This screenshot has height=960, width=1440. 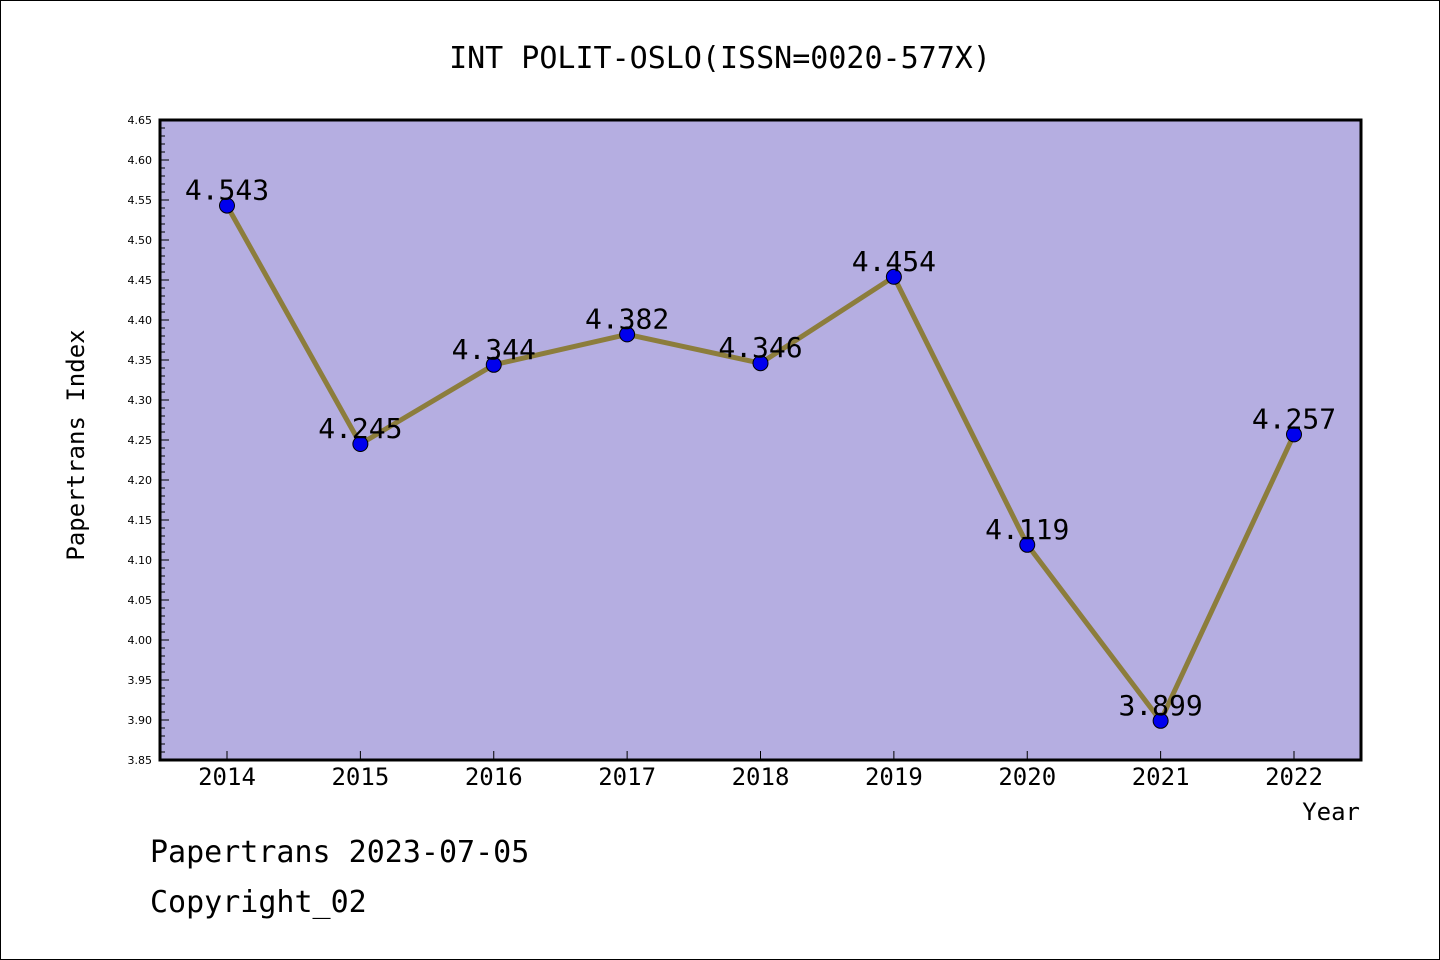 I want to click on chart-title: INT POLIT-OSLO(ISSN=0020-577X), so click(x=720, y=58).